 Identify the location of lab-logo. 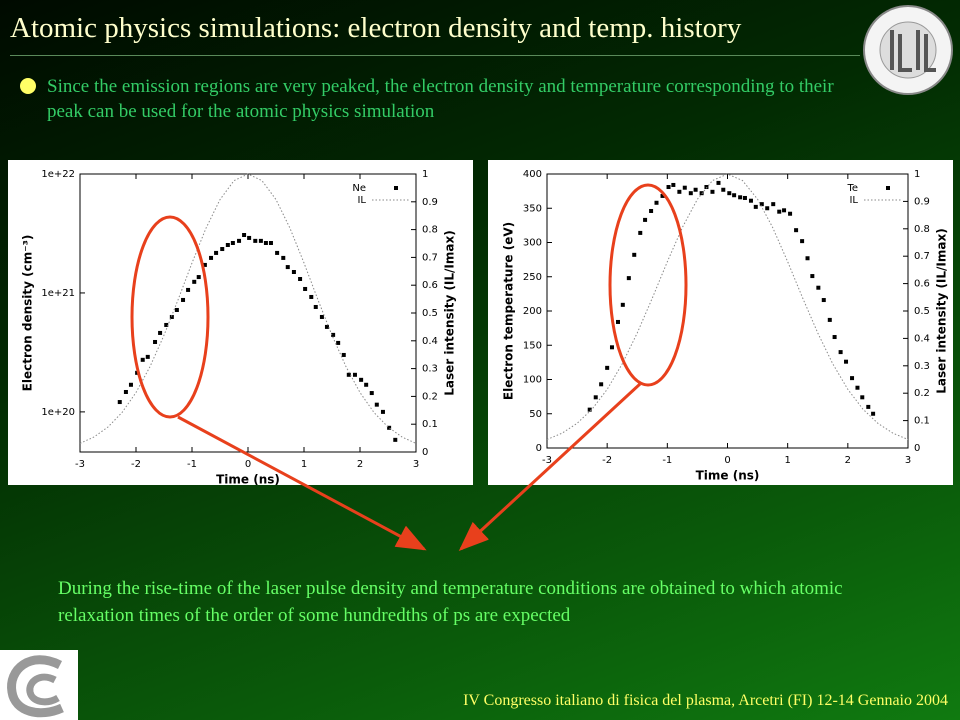
(908, 50).